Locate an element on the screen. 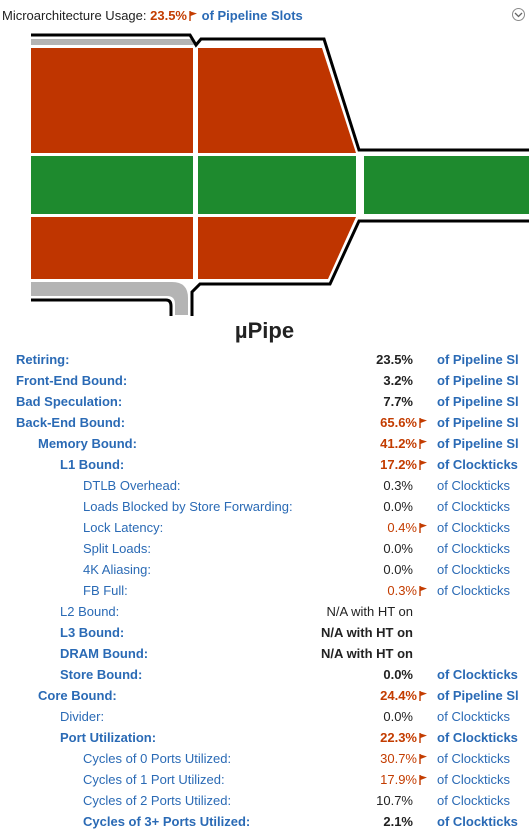  metric-name-l2-bound: L2 Bound: is located at coordinates (90, 611).